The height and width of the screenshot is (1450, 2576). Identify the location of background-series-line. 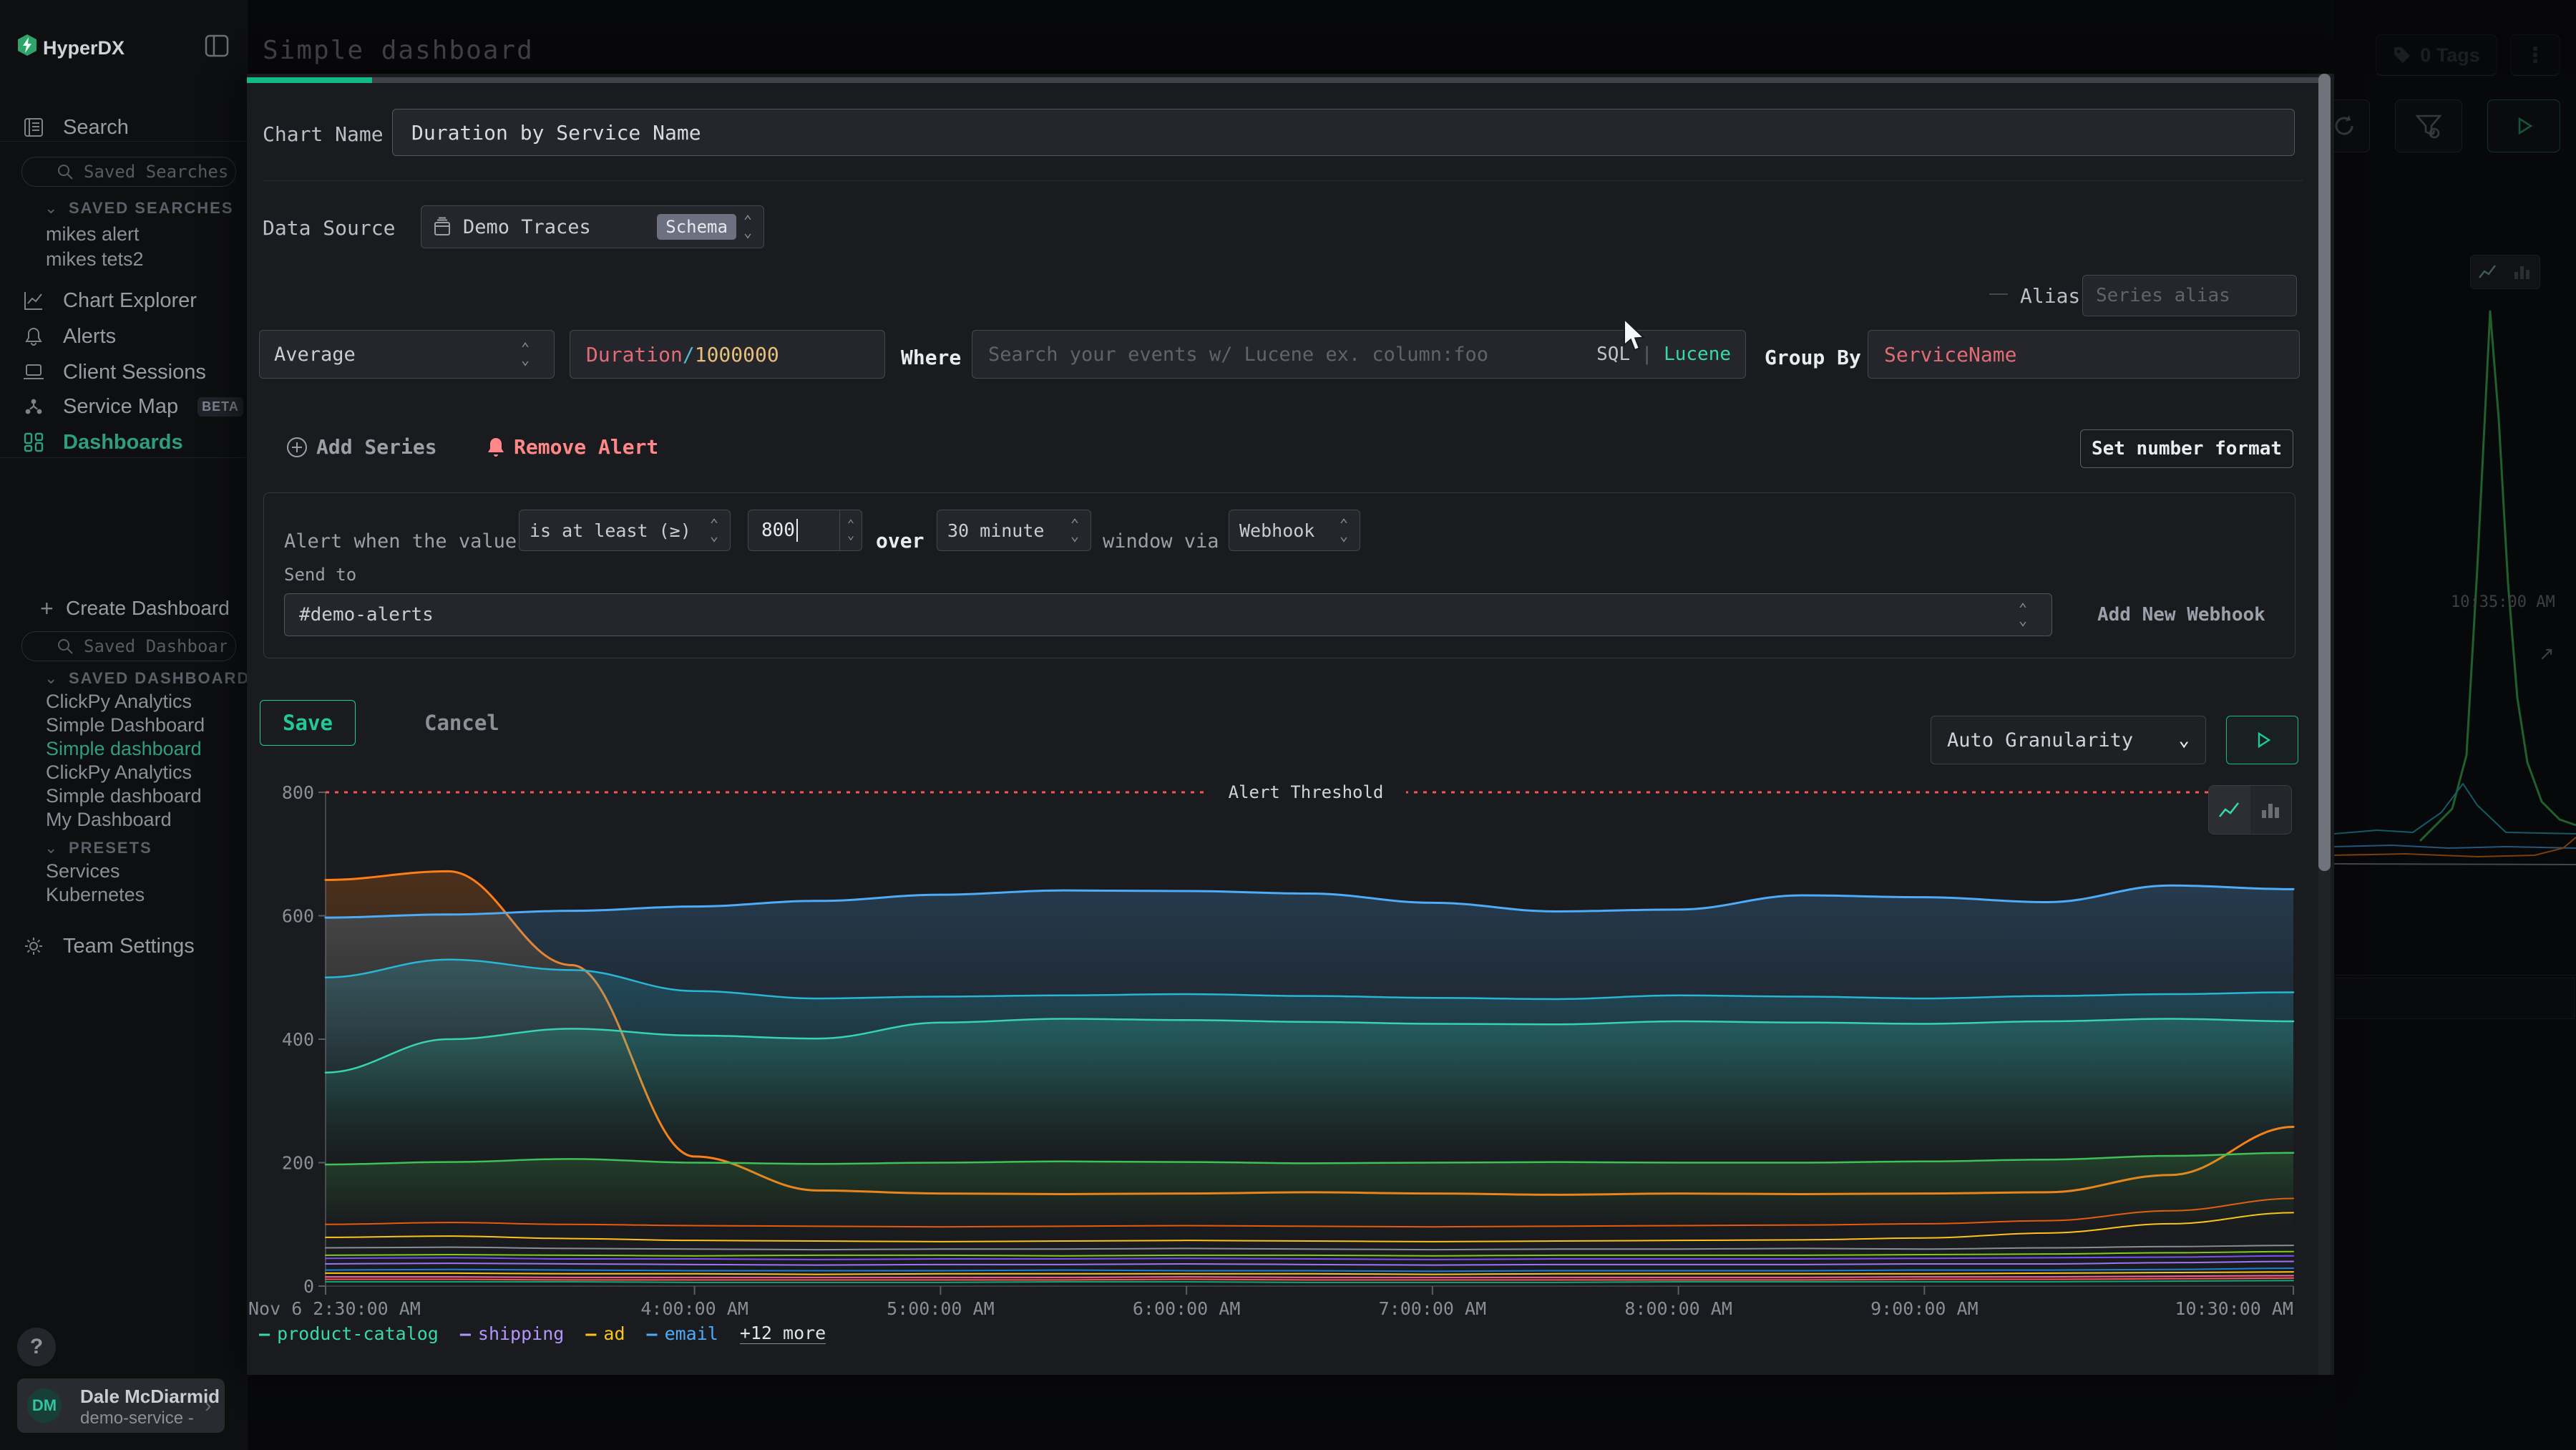
(2497, 576).